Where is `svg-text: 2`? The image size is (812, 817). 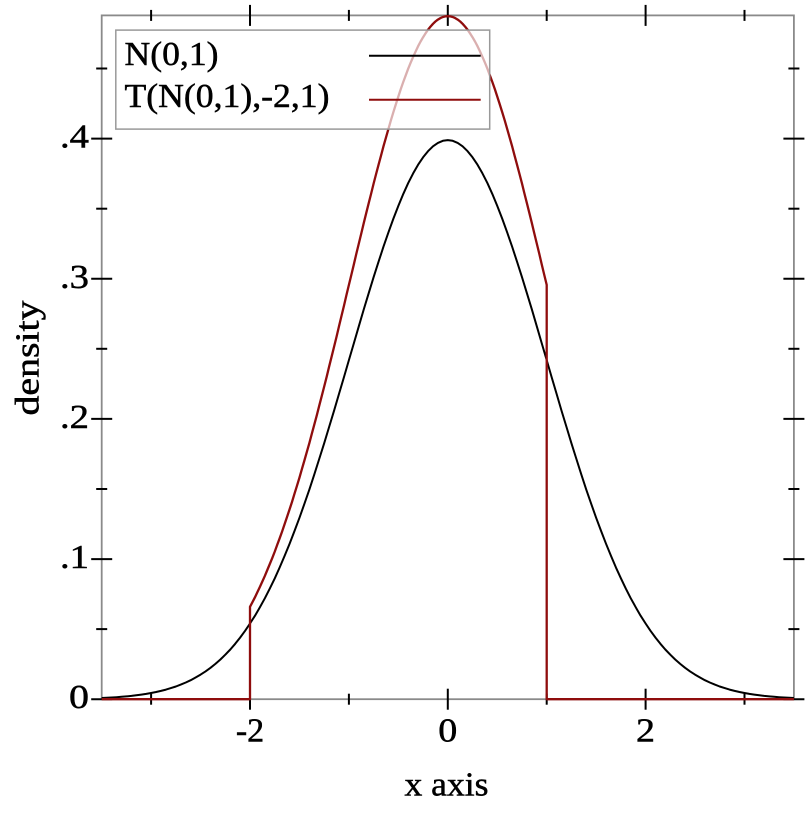
svg-text: 2 is located at coordinates (645, 731).